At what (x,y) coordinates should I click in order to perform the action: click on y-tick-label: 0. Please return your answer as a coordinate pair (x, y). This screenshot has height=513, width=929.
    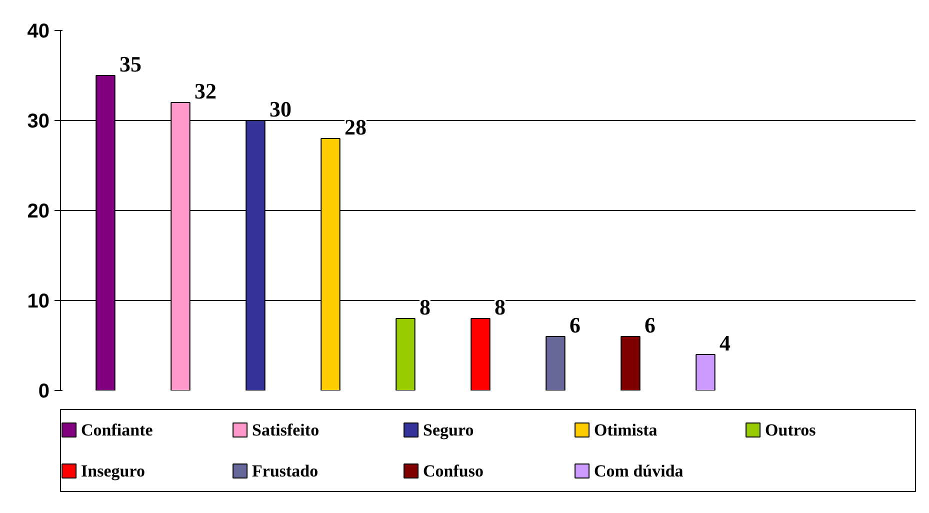
    Looking at the image, I should click on (44, 391).